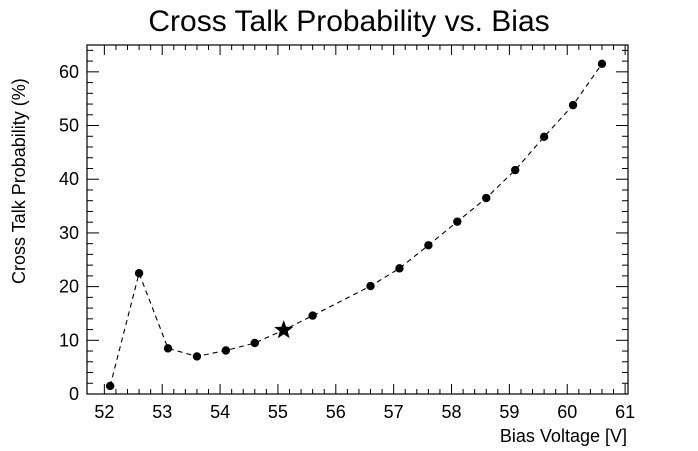 The width and height of the screenshot is (698, 451). Describe the element at coordinates (394, 412) in the screenshot. I see `x-tick-label: 57` at that location.